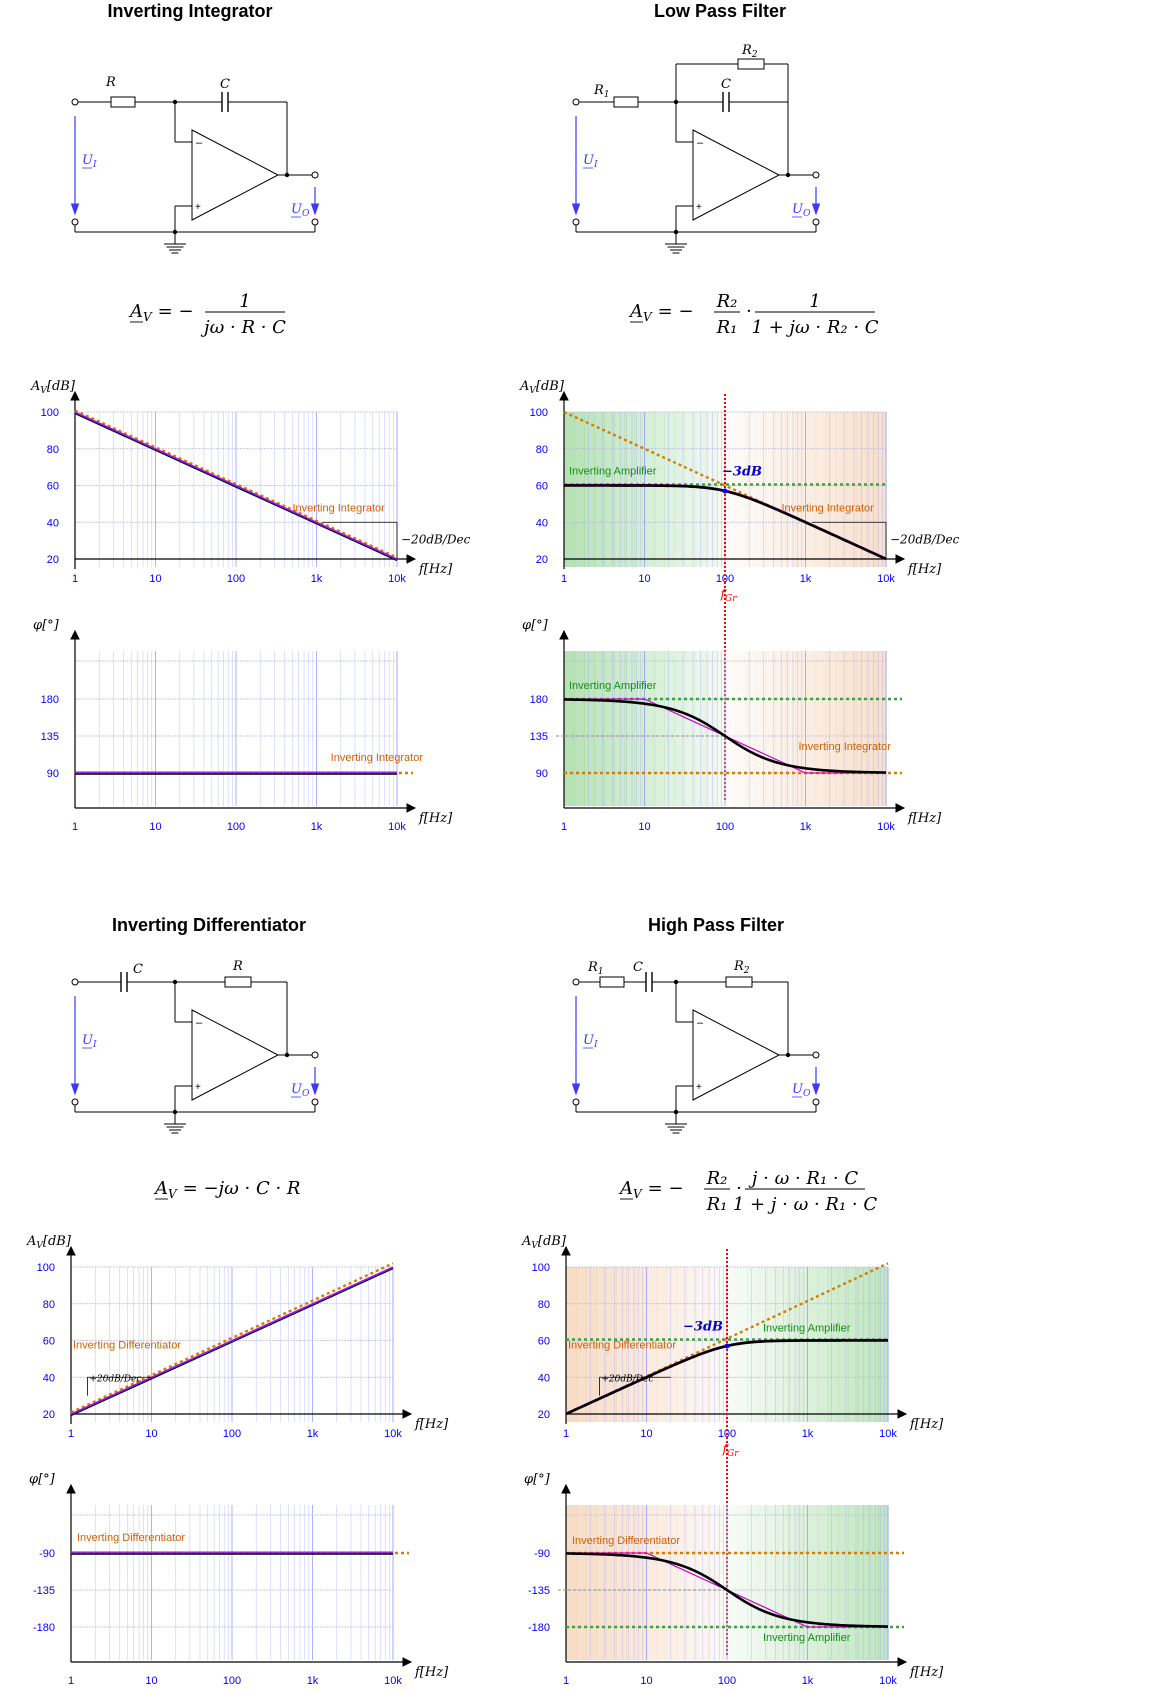 This screenshot has width=1166, height=1693. I want to click on differentiator-asymptote, so click(727, 1339).